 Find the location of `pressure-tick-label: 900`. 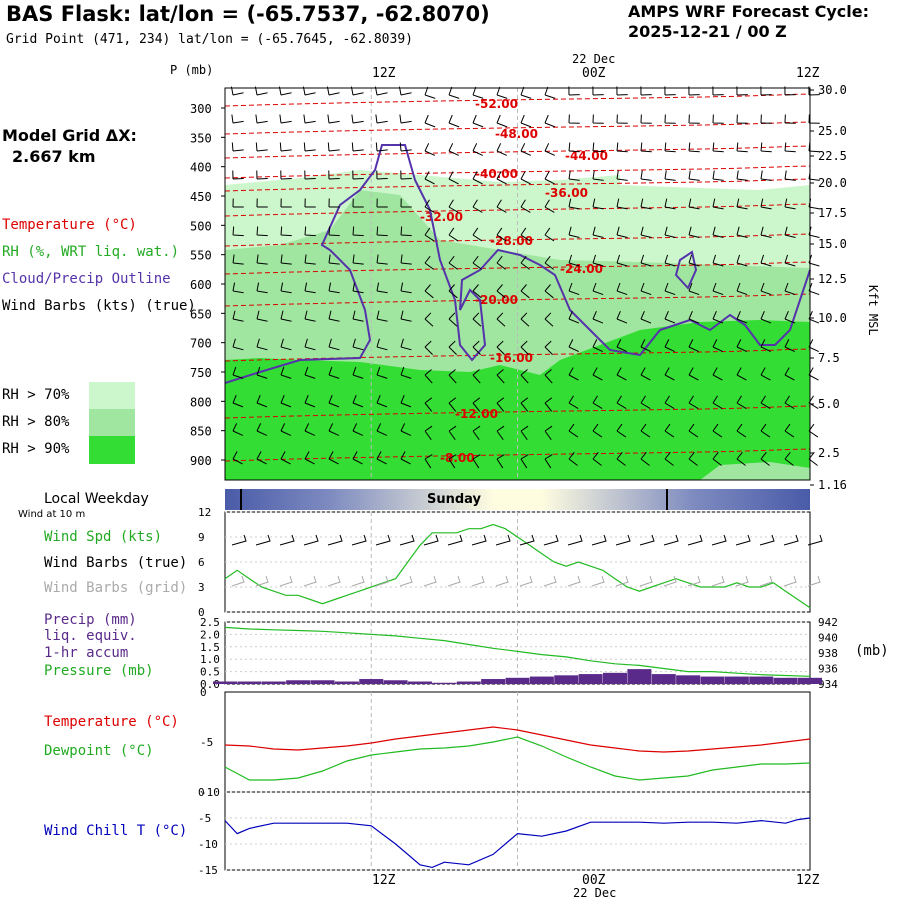

pressure-tick-label: 900 is located at coordinates (201, 461).